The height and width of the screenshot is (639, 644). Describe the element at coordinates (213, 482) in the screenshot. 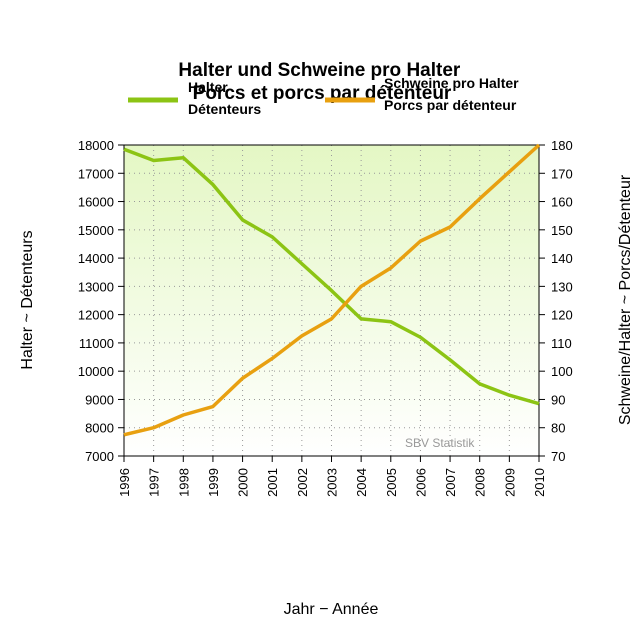

I see `x-tick-label: 1999` at that location.